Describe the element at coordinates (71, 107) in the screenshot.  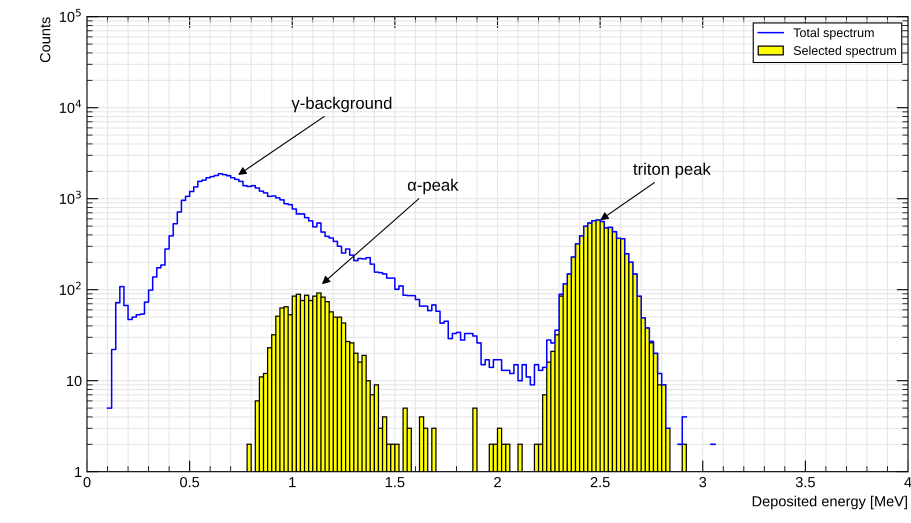
I see `y-tick-label: 10$^{4}$` at that location.